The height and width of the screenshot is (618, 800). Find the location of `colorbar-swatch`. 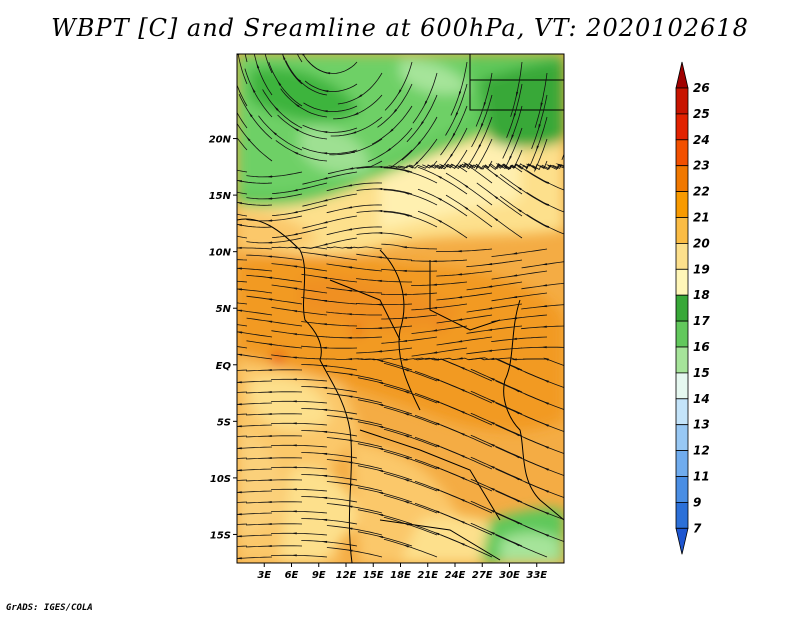

colorbar-swatch is located at coordinates (682, 308).